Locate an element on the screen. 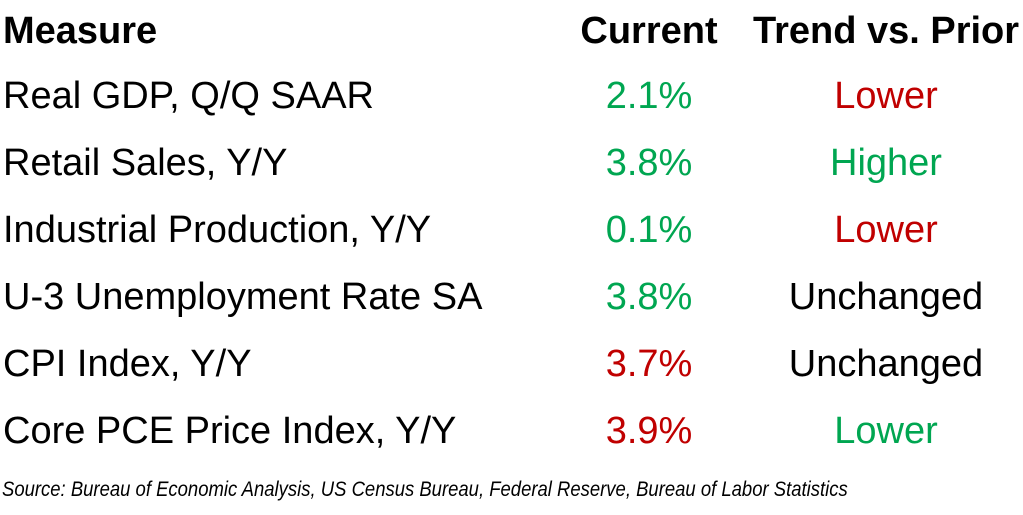  table-row: Retail Sales, Y/Y 3.8% Higher is located at coordinates (511, 162).